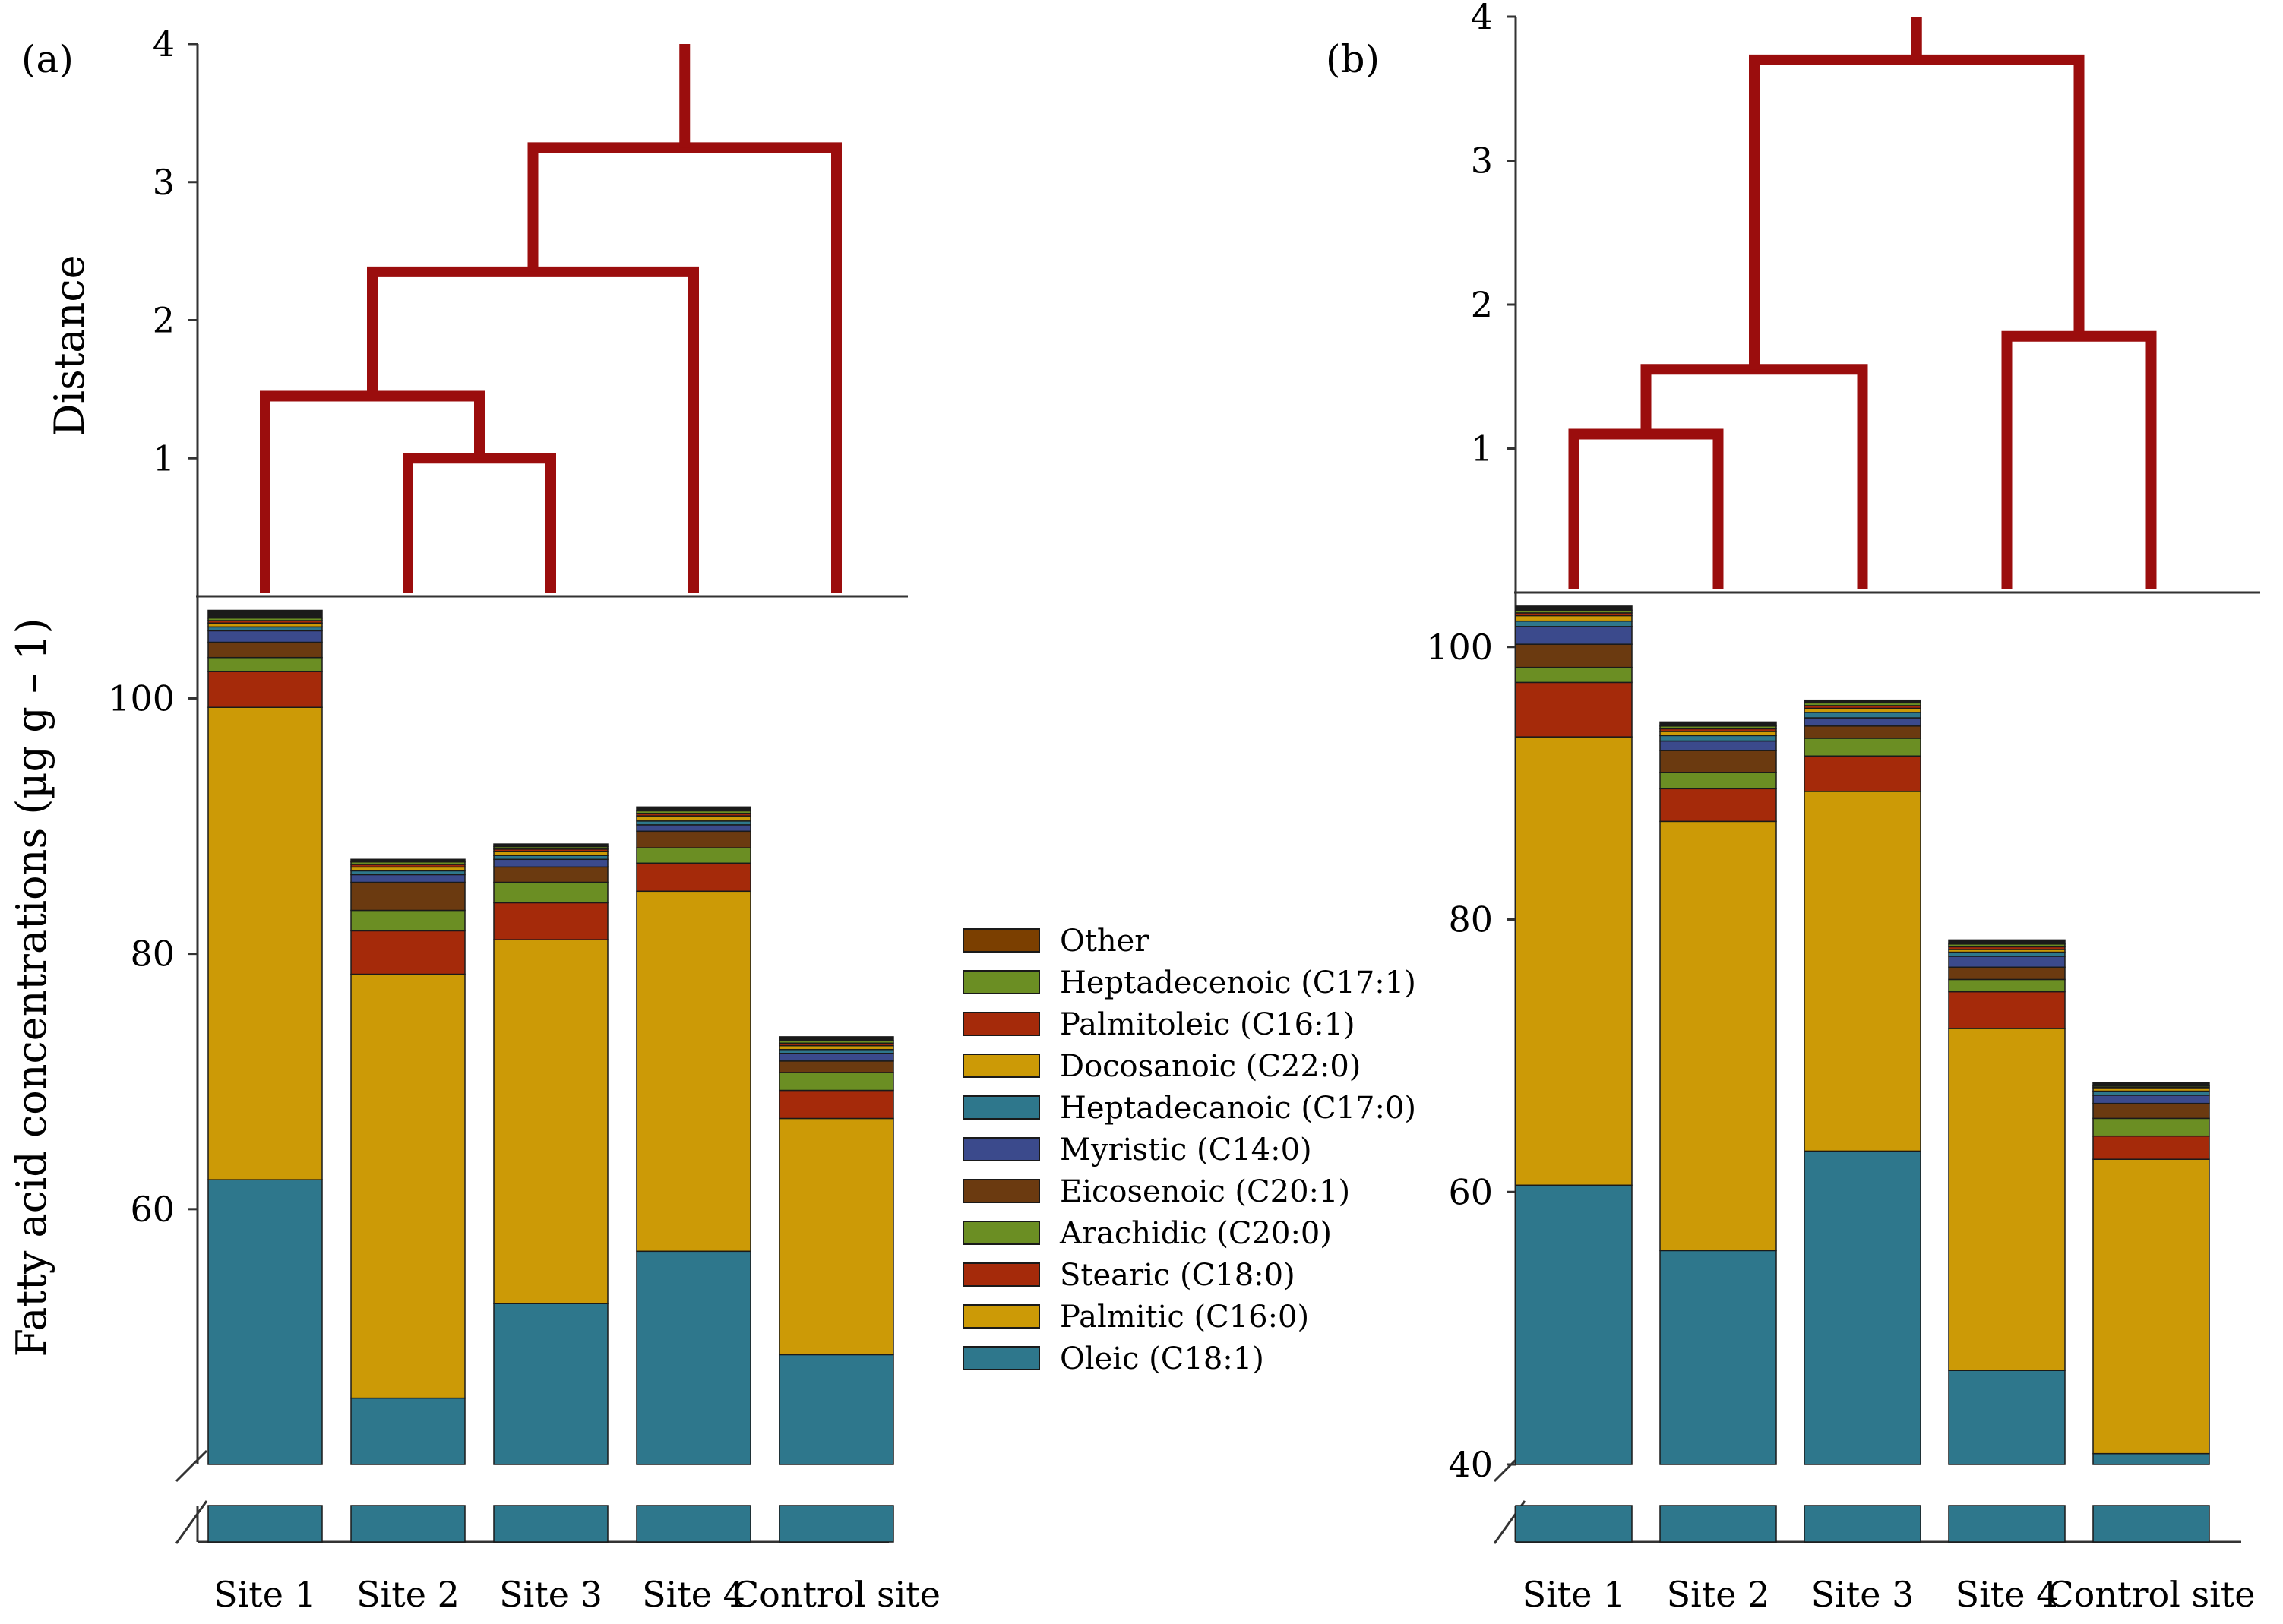 The image size is (2283, 1624). Describe the element at coordinates (1470, 1465) in the screenshot. I see `y-tick-label: 40` at that location.